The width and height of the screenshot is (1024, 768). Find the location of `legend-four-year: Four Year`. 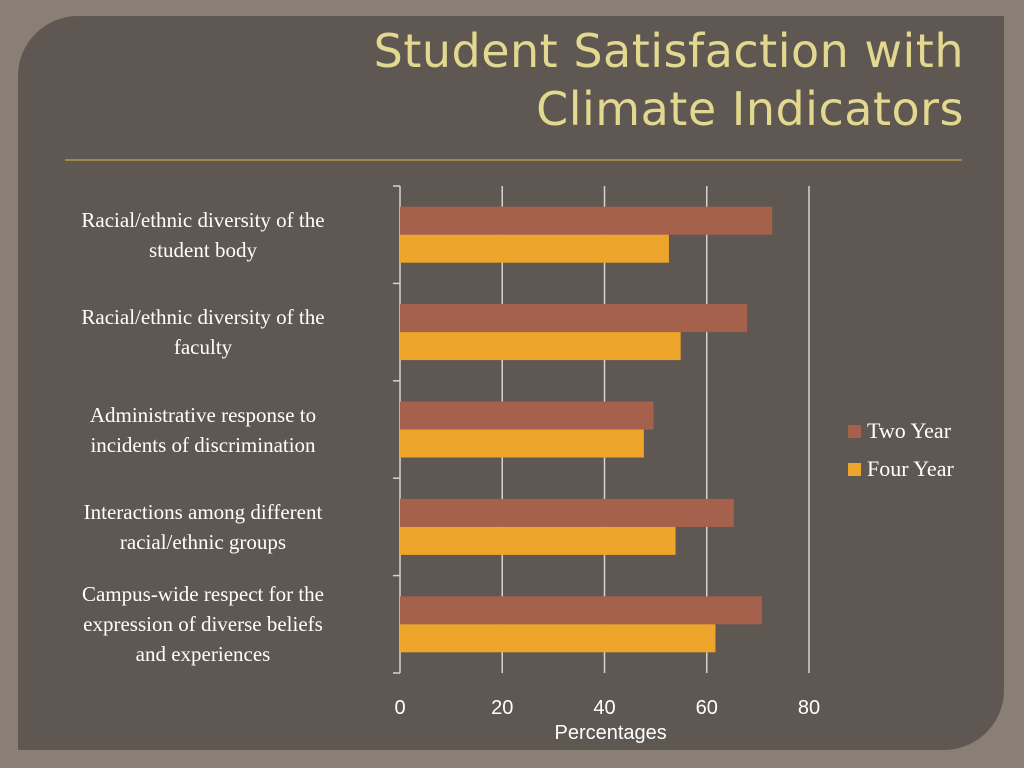

legend-four-year: Four Year is located at coordinates (901, 469).